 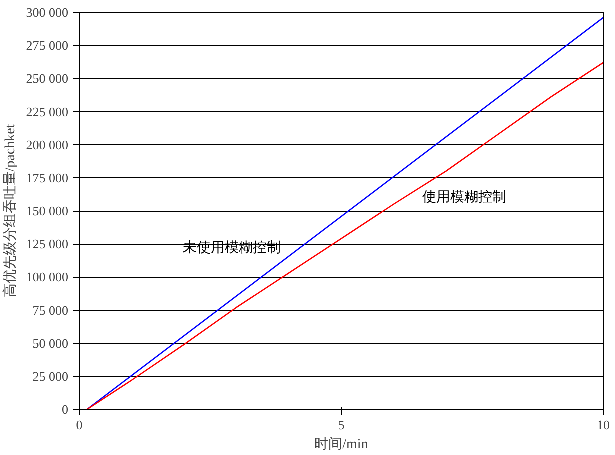 I want to click on y-tick-label: 225 000, so click(x=47, y=112).